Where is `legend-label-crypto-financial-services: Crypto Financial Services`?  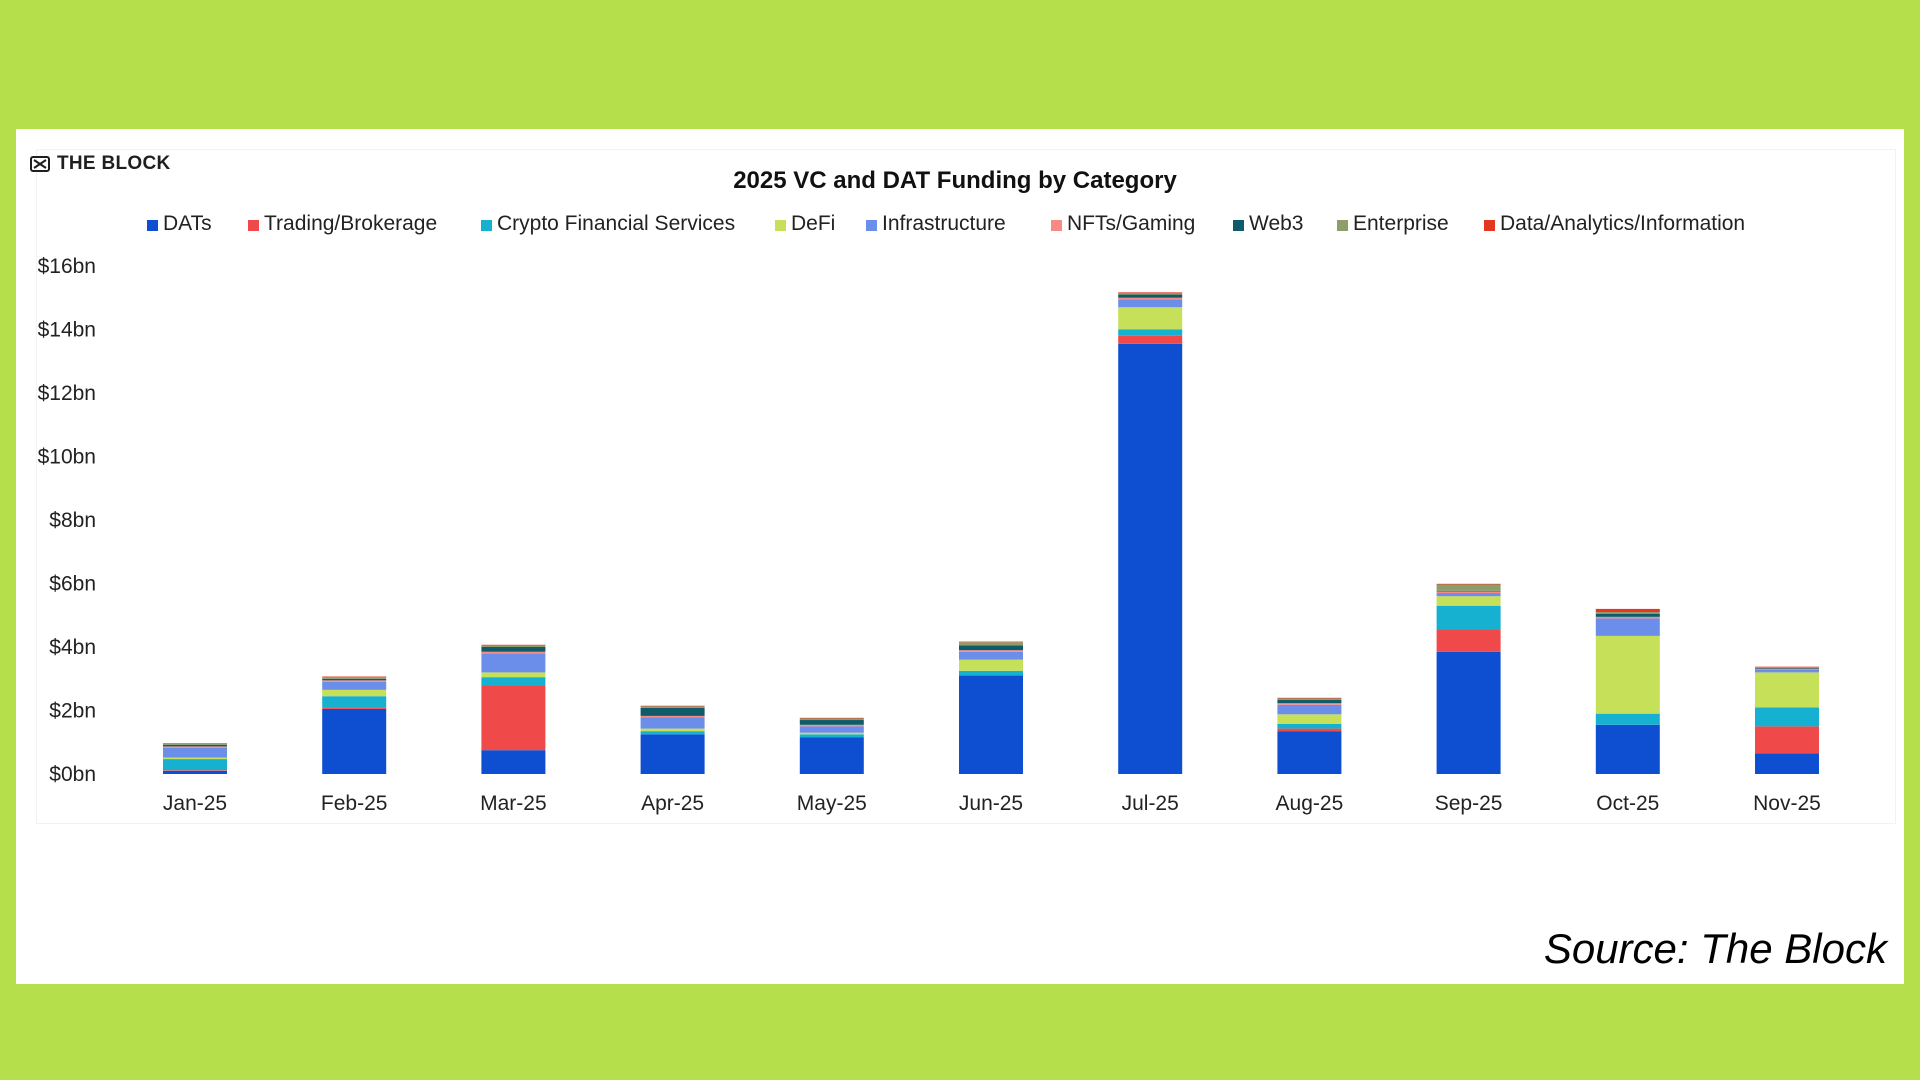 legend-label-crypto-financial-services: Crypto Financial Services is located at coordinates (616, 223).